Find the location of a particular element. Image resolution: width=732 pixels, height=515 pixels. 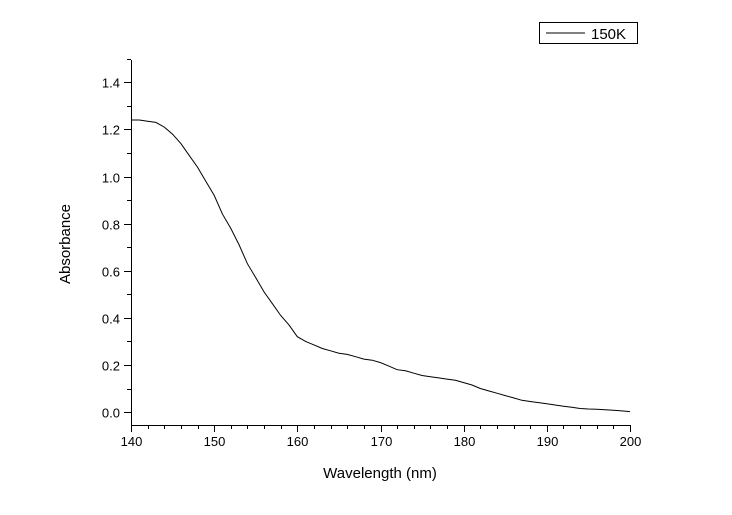

x-tick-label: 200 is located at coordinates (631, 441).